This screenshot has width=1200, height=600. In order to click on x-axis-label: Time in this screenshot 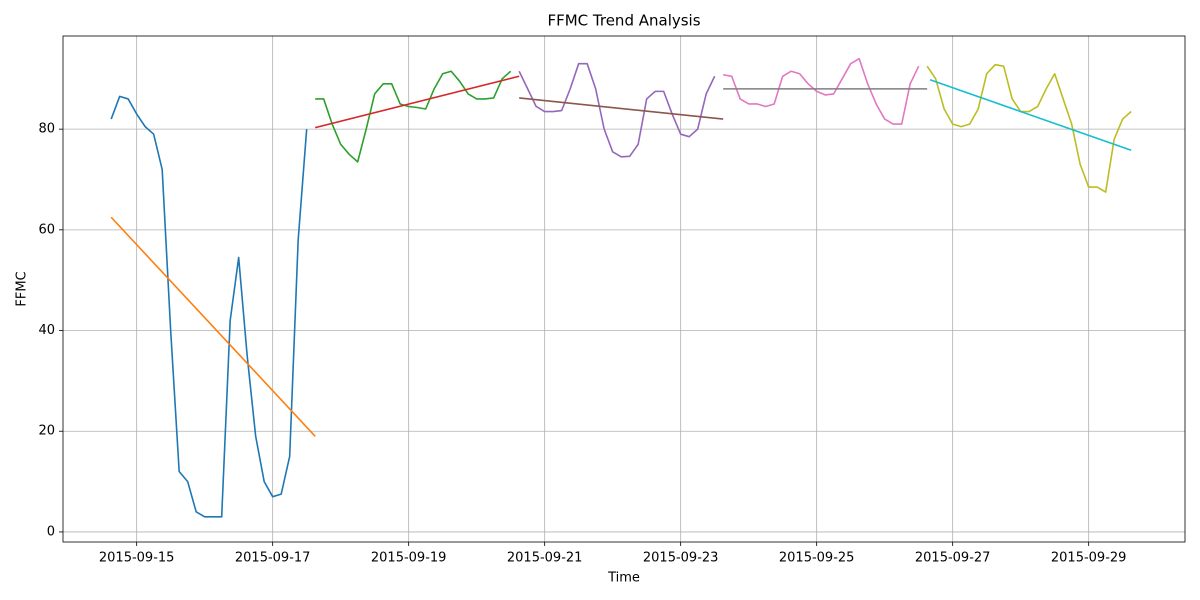, I will do `click(623, 578)`.